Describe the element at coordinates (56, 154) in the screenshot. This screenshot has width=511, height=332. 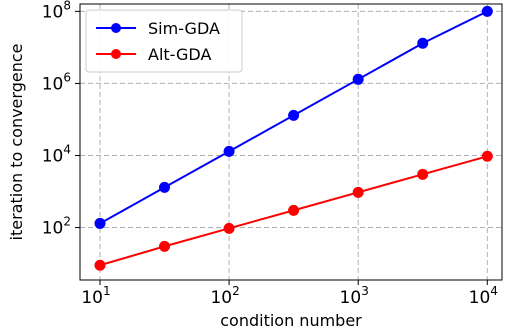
I see `y-tick-label: 10⁴` at that location.